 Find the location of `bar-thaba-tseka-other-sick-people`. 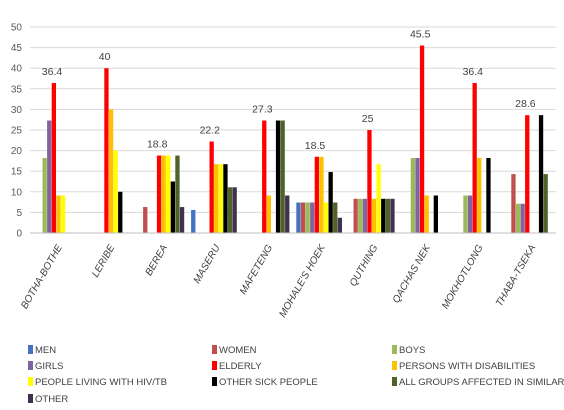

bar-thaba-tseka-other-sick-people is located at coordinates (541, 174).